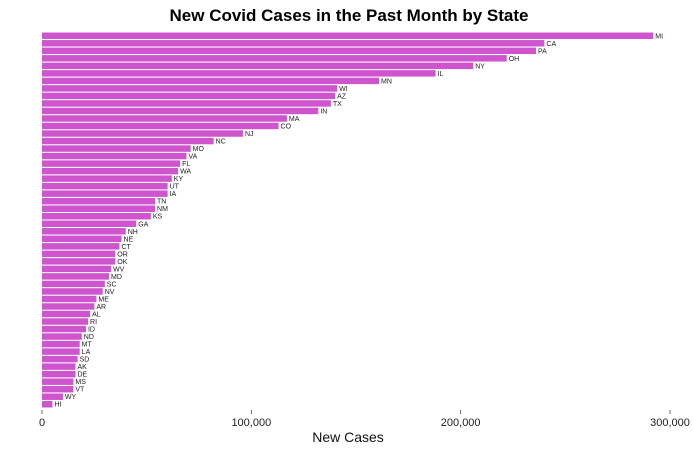 The width and height of the screenshot is (694, 451). Describe the element at coordinates (659, 36) in the screenshot. I see `bar-label-mi: MI` at that location.